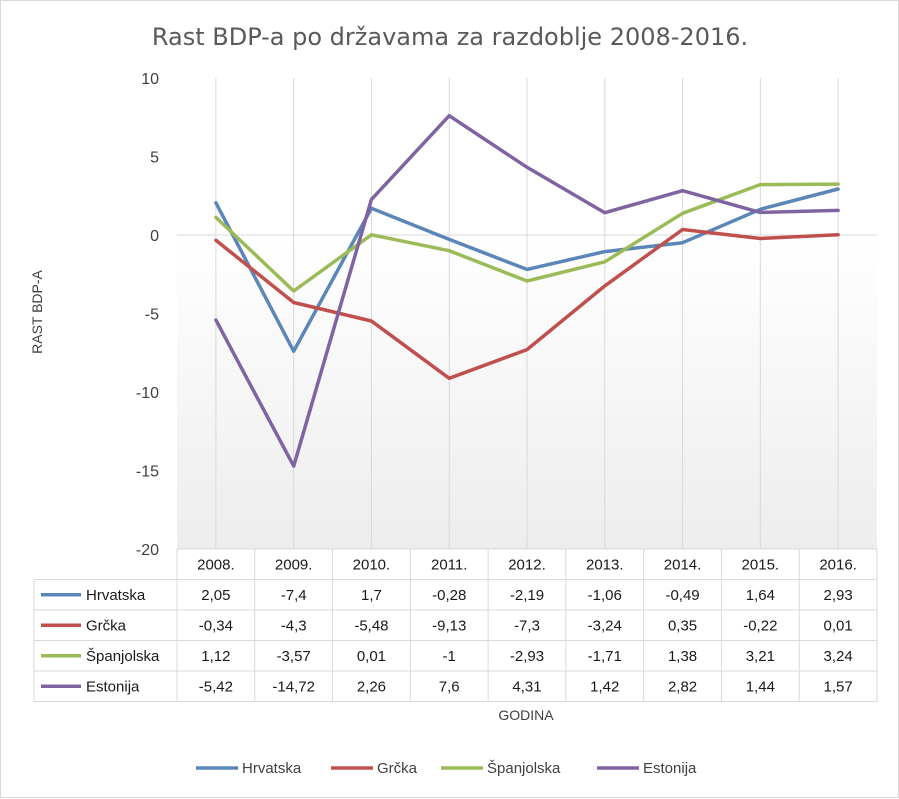 This screenshot has height=799, width=899. I want to click on table-cell: 1,64, so click(760, 595).